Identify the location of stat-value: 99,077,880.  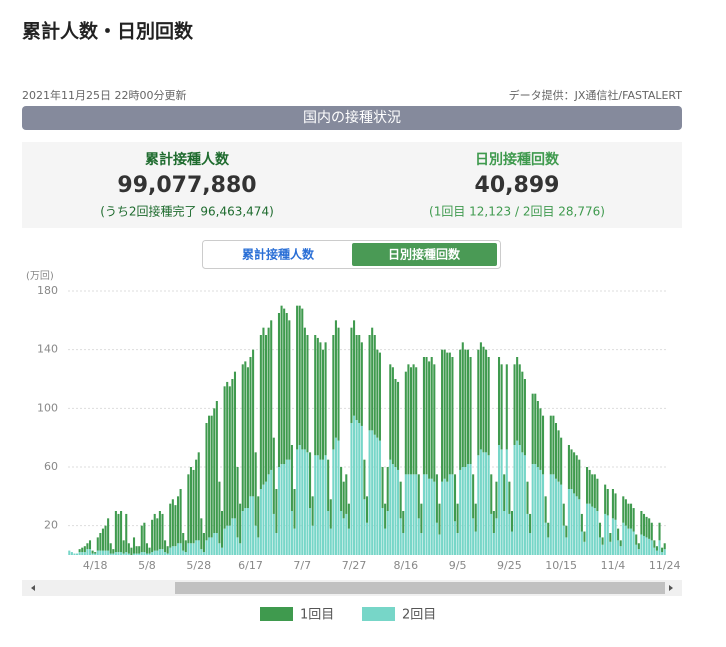
(186, 185).